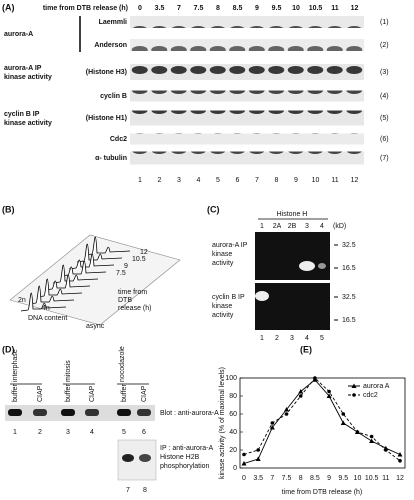  What do you see at coordinates (139, 259) in the screenshot?
I see `z-tick: 10.5` at bounding box center [139, 259].